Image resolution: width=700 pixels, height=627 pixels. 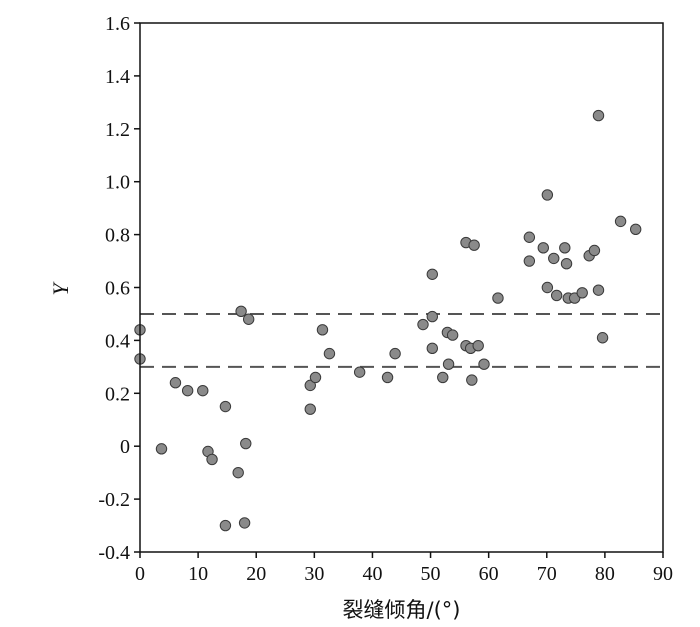 What do you see at coordinates (117, 183) in the screenshot?
I see `y-tick-label: 1.0` at bounding box center [117, 183].